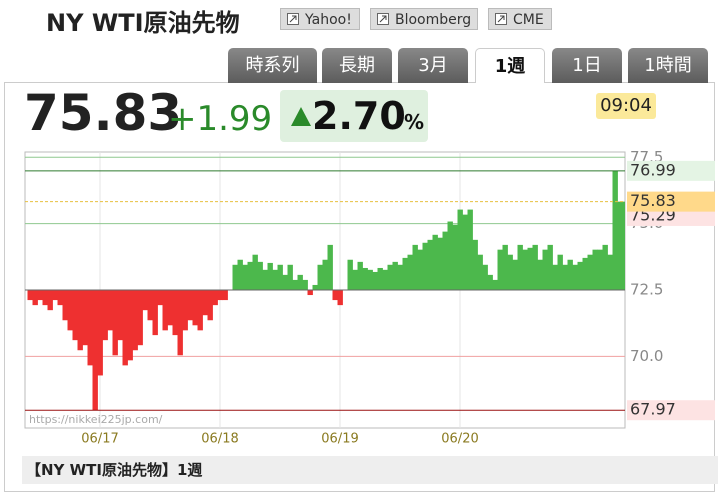 The width and height of the screenshot is (720, 496). Describe the element at coordinates (301, 116) in the screenshot. I see `up-arrow` at that location.